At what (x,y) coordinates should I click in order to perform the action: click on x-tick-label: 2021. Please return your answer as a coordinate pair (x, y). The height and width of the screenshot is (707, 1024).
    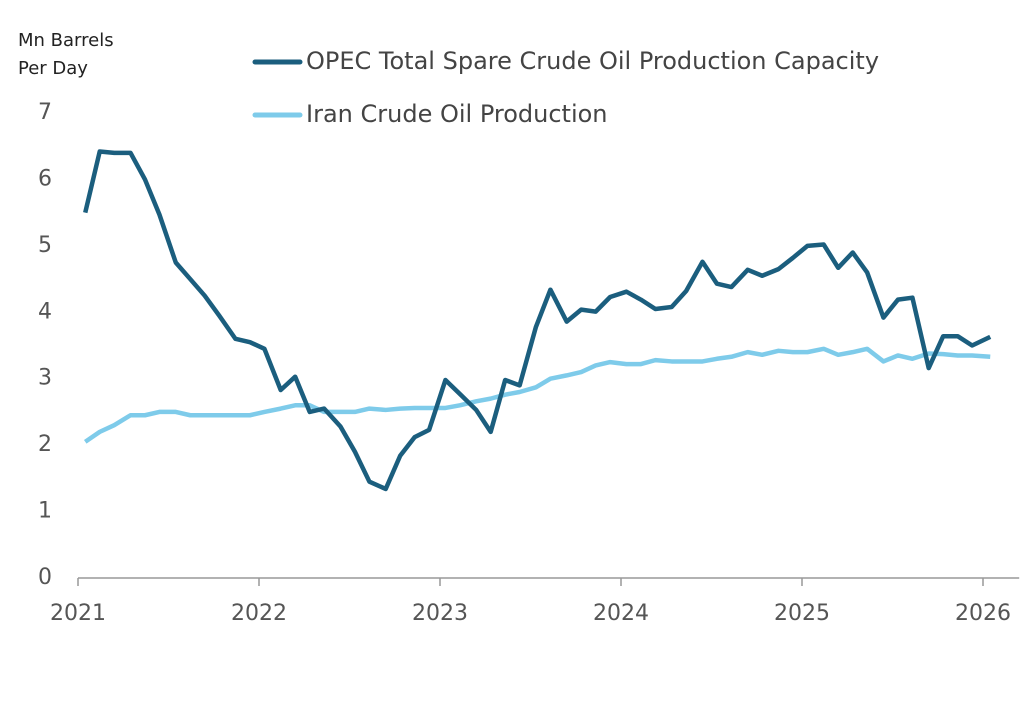
    Looking at the image, I should click on (78, 613).